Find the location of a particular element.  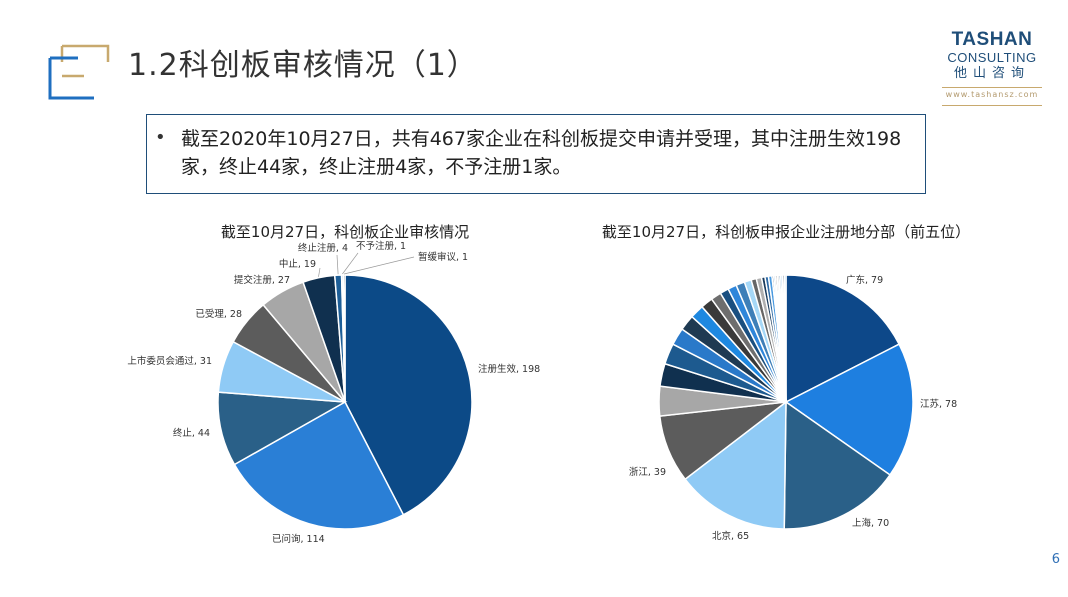

slice-label: 注册生效, 198 is located at coordinates (509, 369).